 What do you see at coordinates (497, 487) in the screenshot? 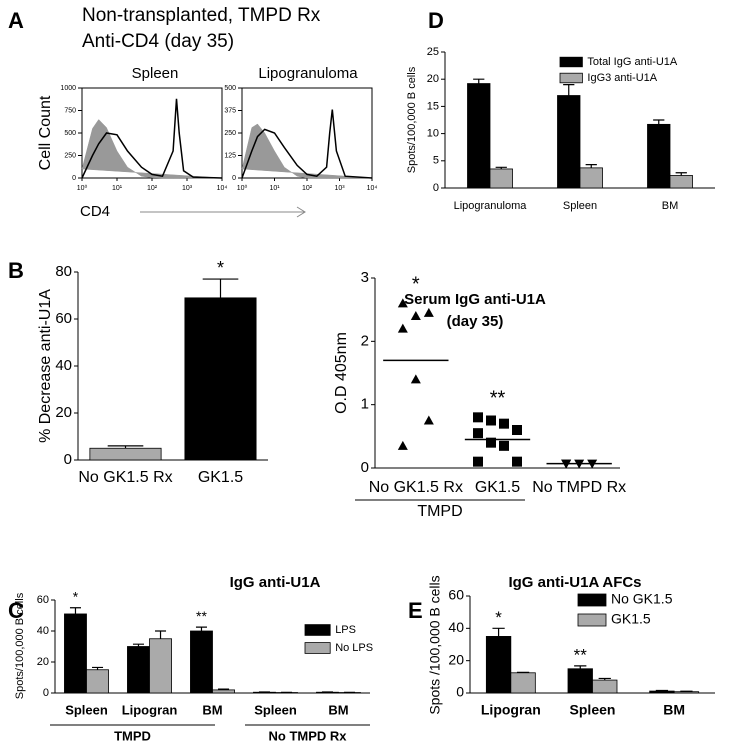
I see `x-tick-label: GK1.5` at bounding box center [497, 487].